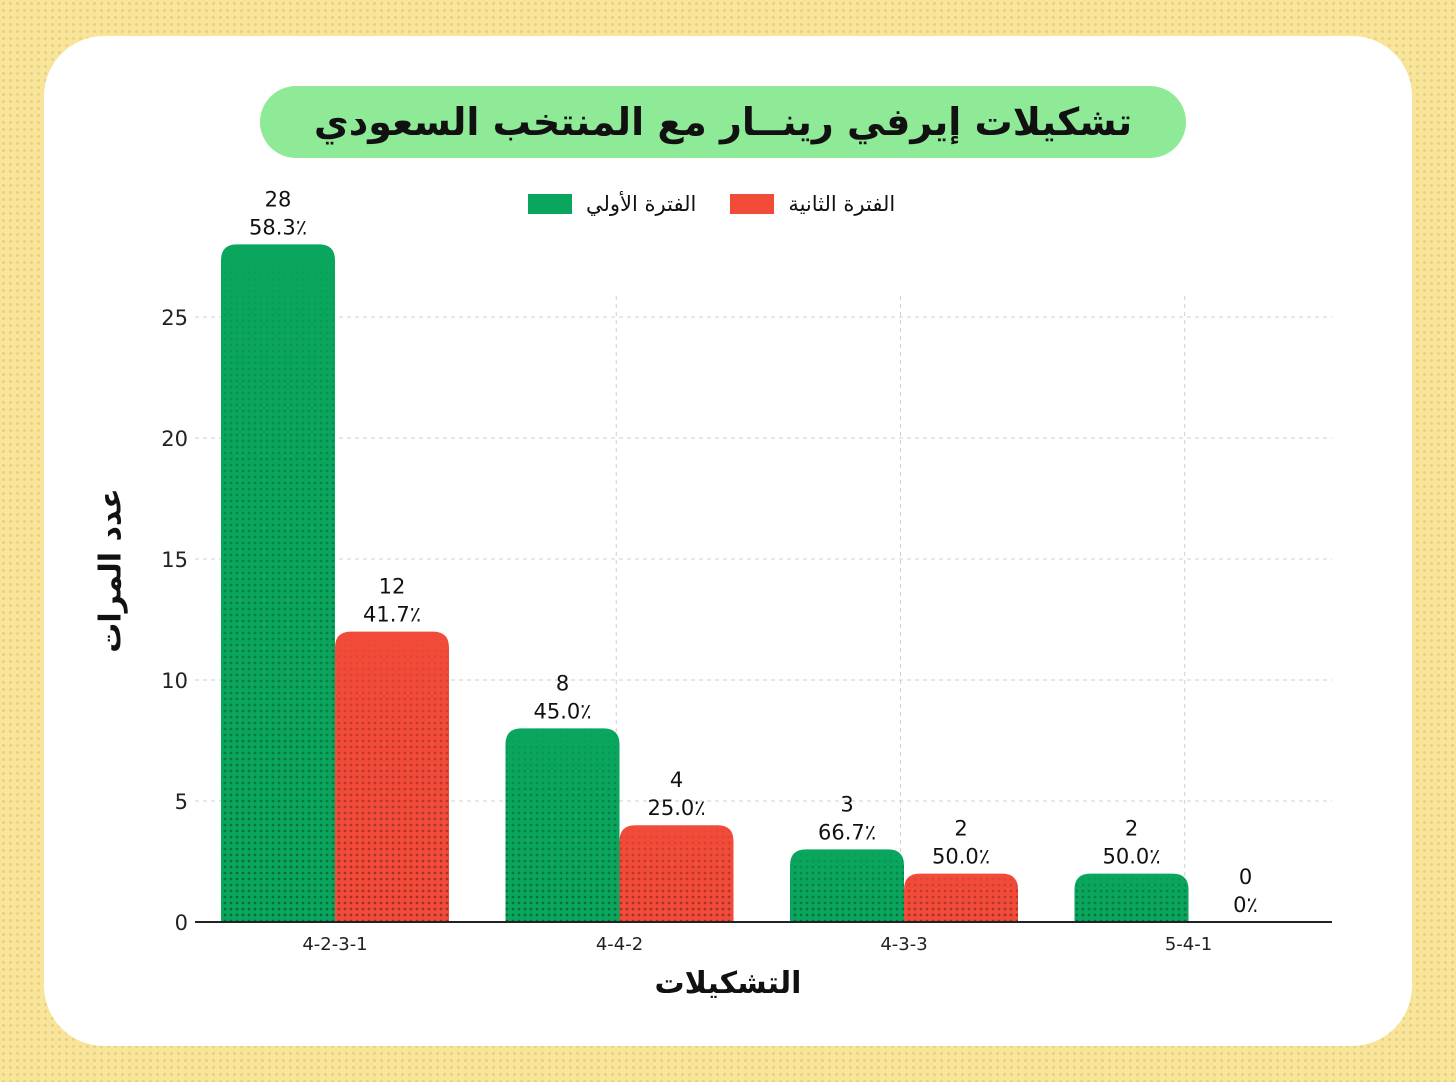 The image size is (1456, 1082). What do you see at coordinates (619, 944) in the screenshot?
I see `x-tick-label: 4-4-2` at bounding box center [619, 944].